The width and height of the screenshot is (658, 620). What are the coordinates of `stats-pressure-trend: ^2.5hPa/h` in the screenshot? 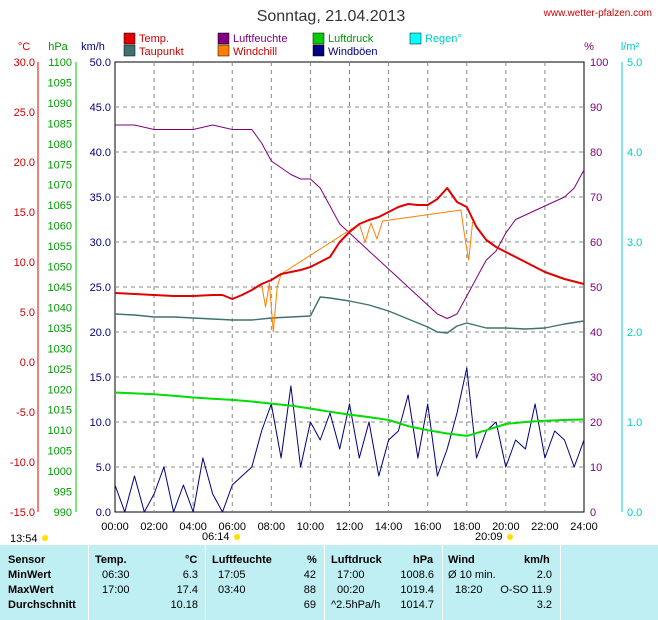 It's located at (356, 605).